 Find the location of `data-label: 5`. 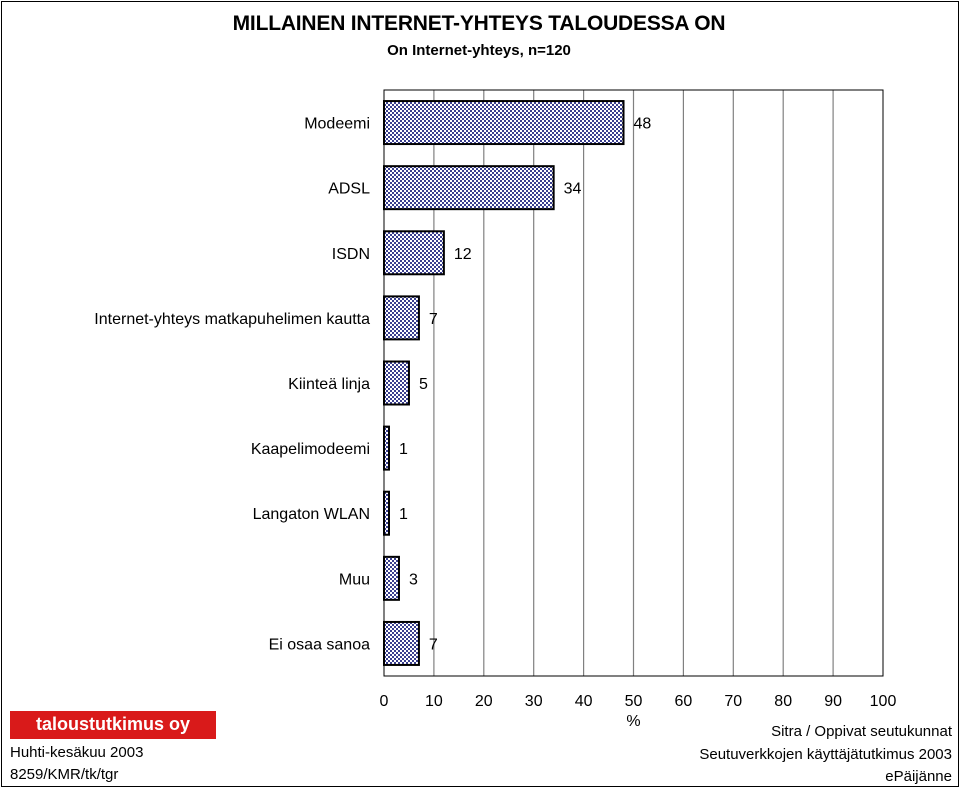

data-label: 5 is located at coordinates (423, 384).